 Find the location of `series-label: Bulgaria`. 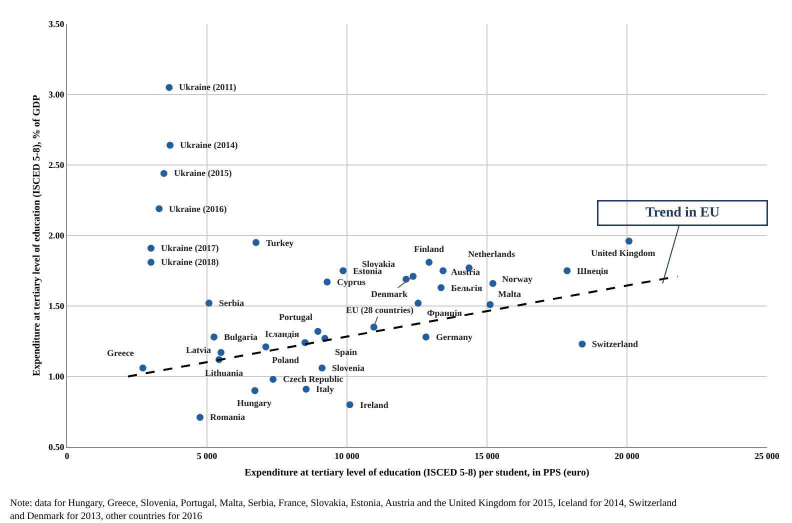

series-label: Bulgaria is located at coordinates (241, 337).